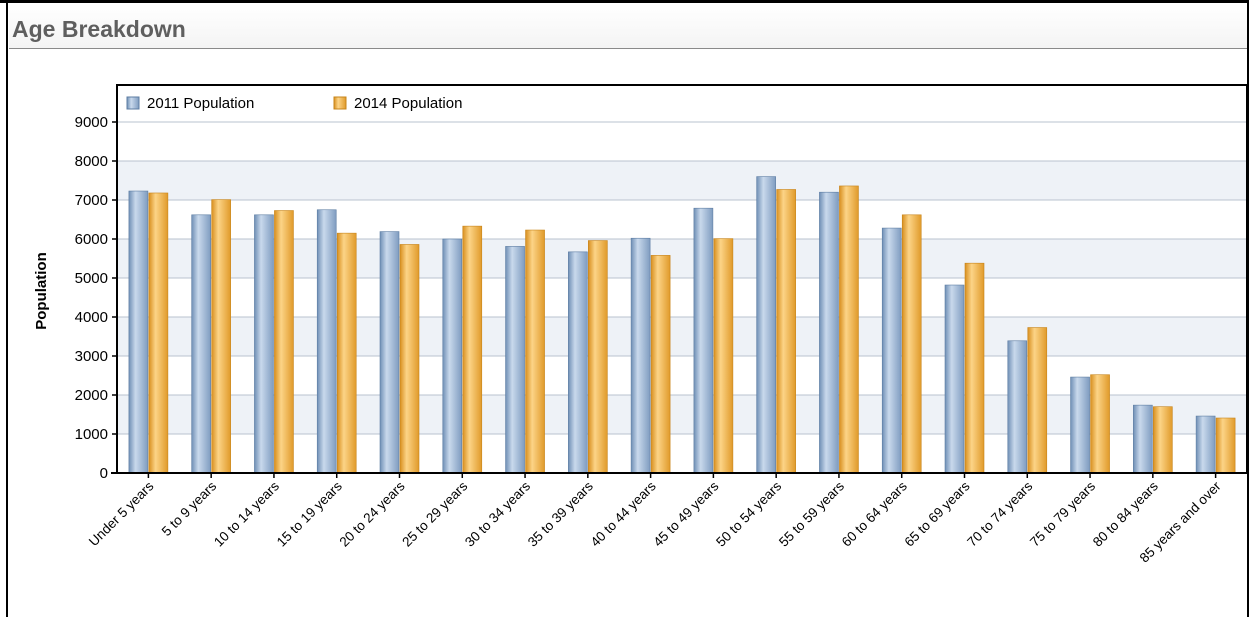 This screenshot has height=617, width=1249. What do you see at coordinates (200, 103) in the screenshot?
I see `legend-label-2011: 2011 Population` at bounding box center [200, 103].